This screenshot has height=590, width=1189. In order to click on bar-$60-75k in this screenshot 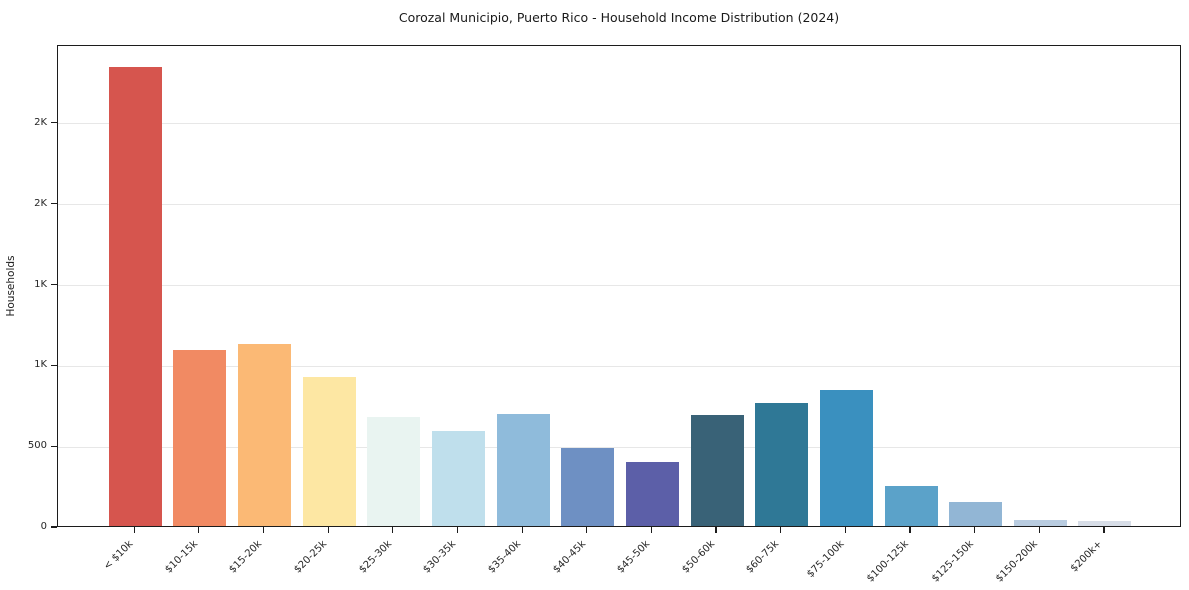, I will do `click(782, 464)`.